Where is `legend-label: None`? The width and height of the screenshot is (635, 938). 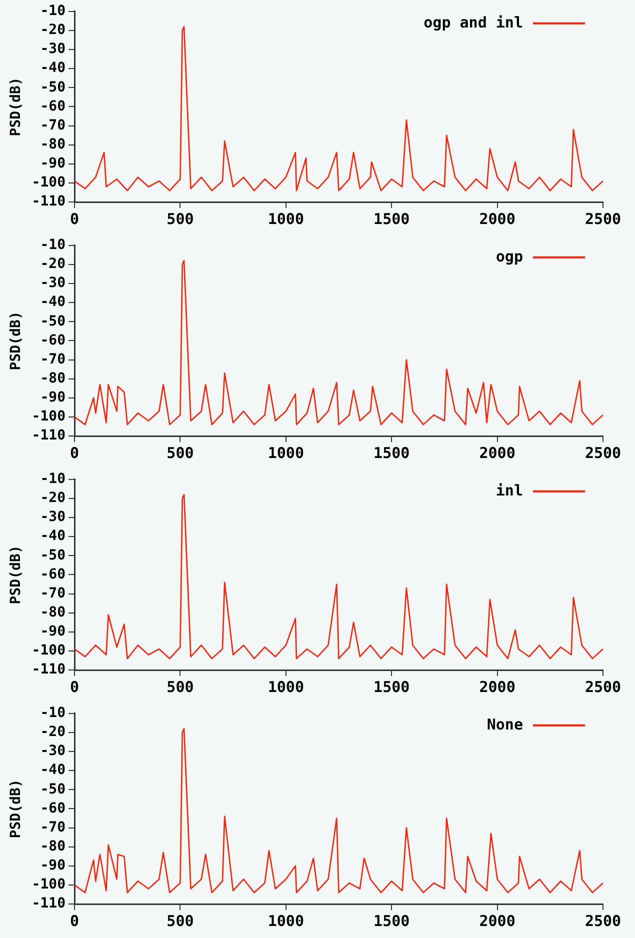 legend-label: None is located at coordinates (504, 724).